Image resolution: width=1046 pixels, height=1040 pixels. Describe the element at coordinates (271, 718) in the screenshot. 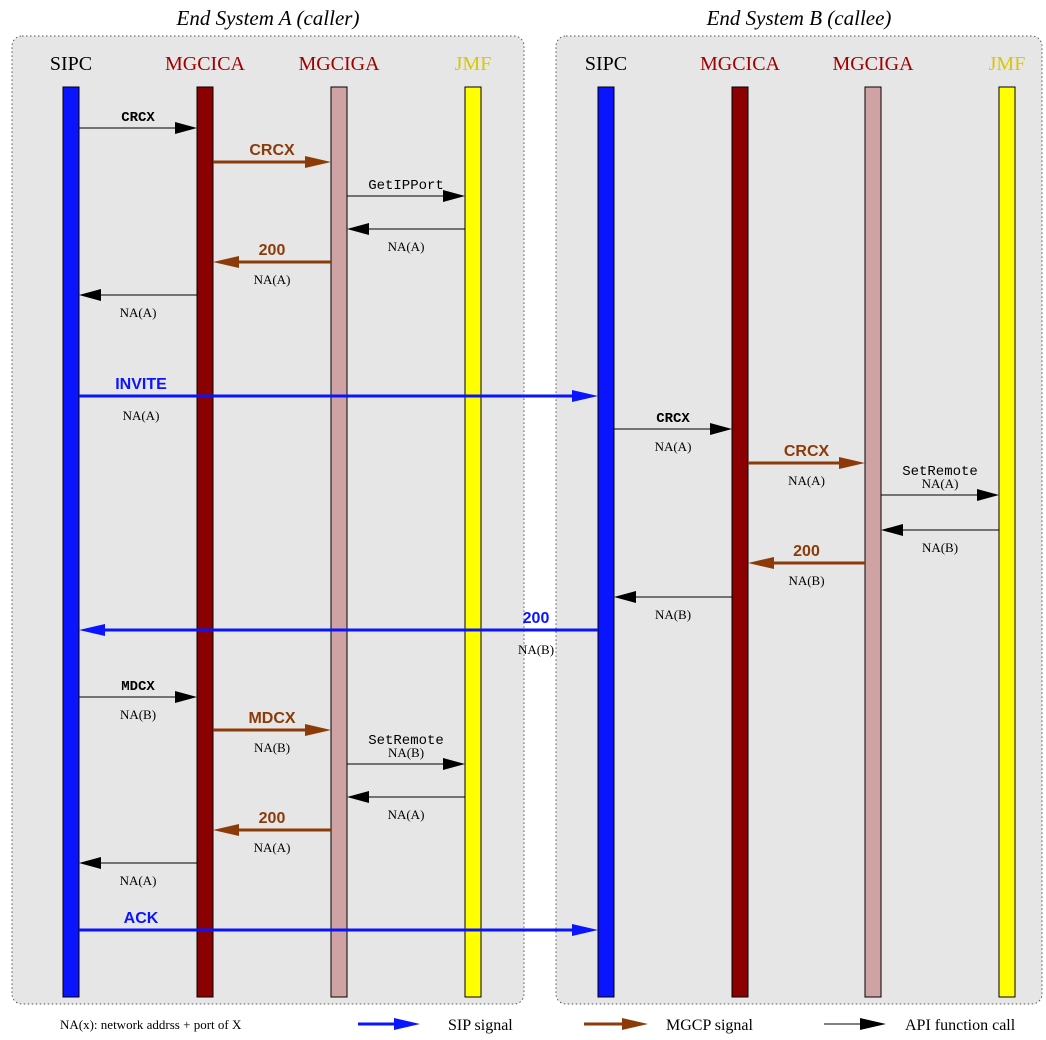

I see `message-16-label: MDCX` at that location.